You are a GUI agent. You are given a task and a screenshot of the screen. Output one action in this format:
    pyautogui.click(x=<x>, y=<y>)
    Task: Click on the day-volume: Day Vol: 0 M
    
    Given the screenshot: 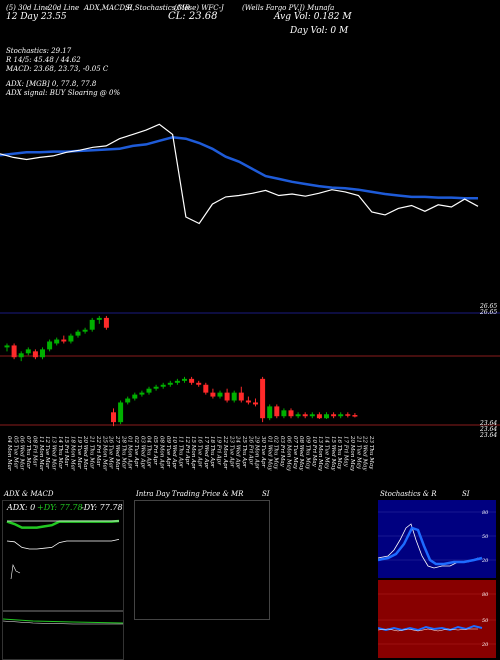 What is the action you would take?
    pyautogui.click(x=319, y=31)
    